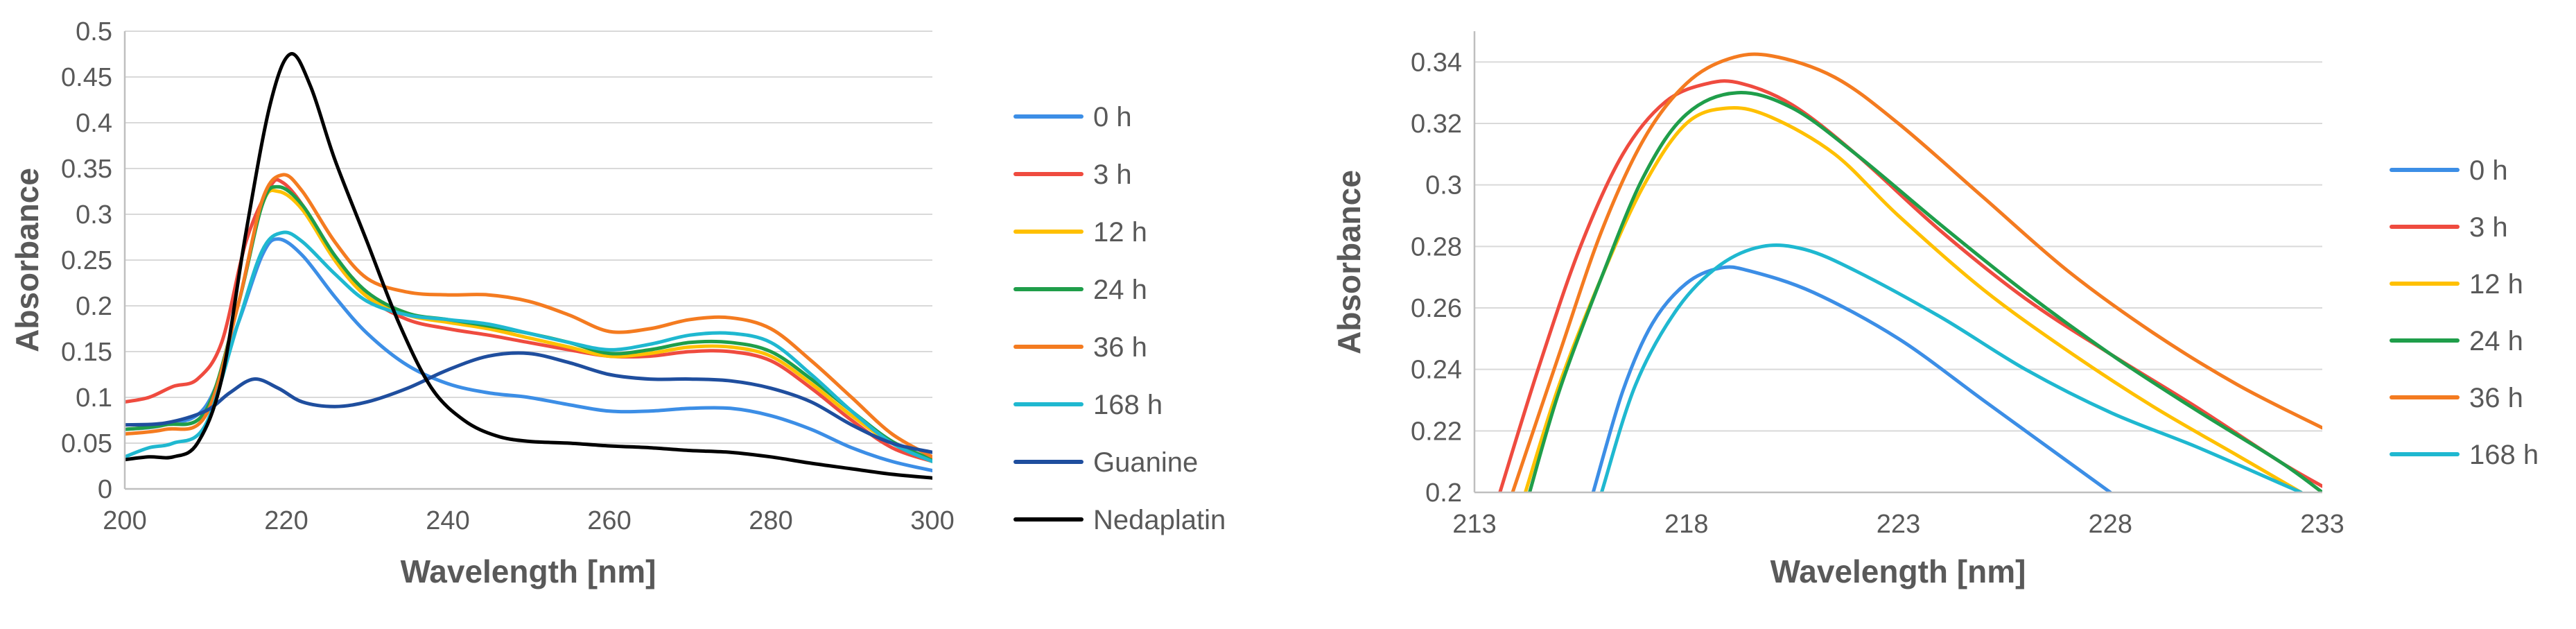  What do you see at coordinates (1436, 431) in the screenshot?
I see `y-tick-label: 0.22` at bounding box center [1436, 431].